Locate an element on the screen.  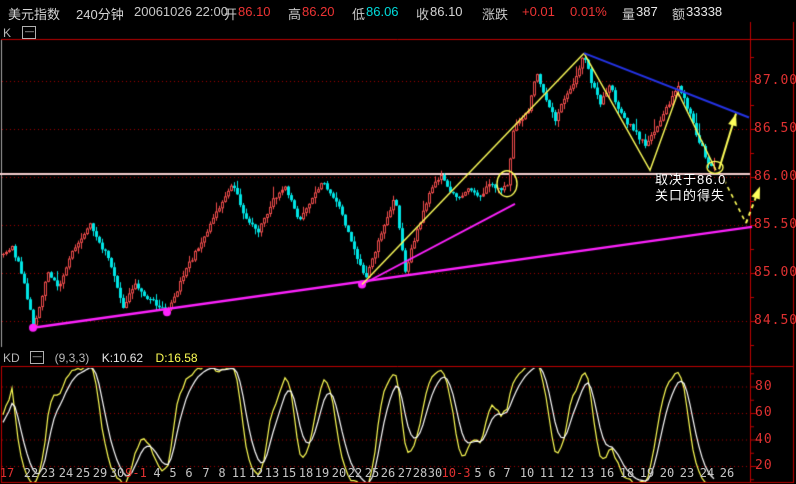
annotation-line2: 关口的得失 is located at coordinates (690, 195).